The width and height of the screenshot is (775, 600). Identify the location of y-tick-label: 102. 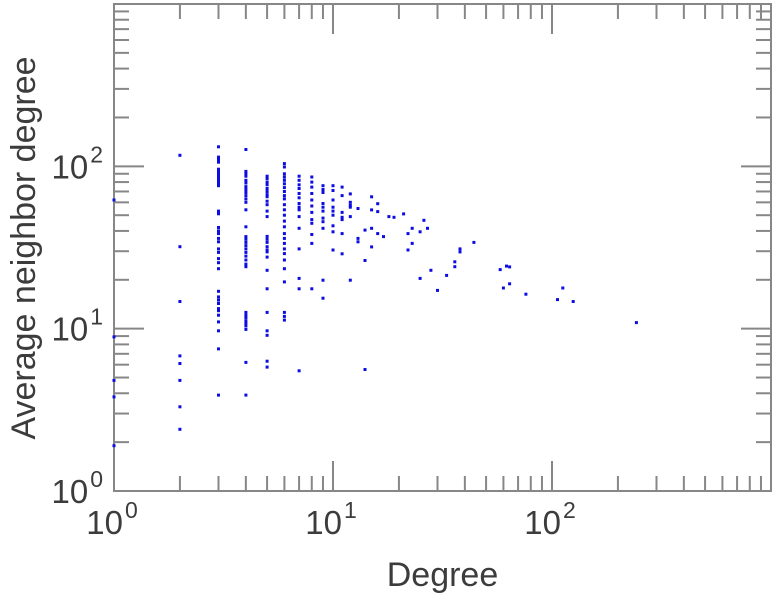
(77, 163).